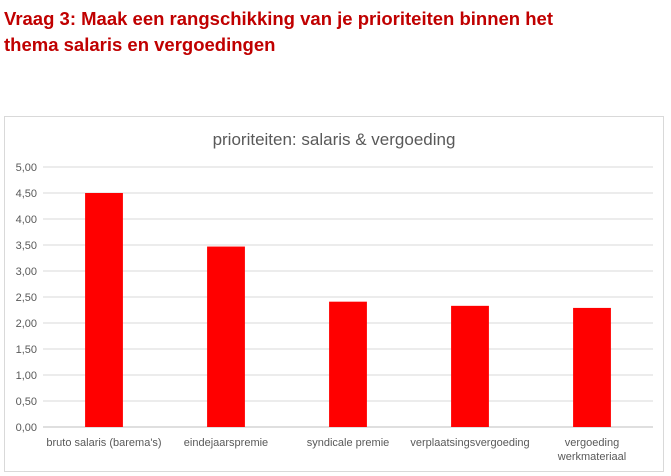  What do you see at coordinates (26, 194) in the screenshot?
I see `y-tick-label: 4,50` at bounding box center [26, 194].